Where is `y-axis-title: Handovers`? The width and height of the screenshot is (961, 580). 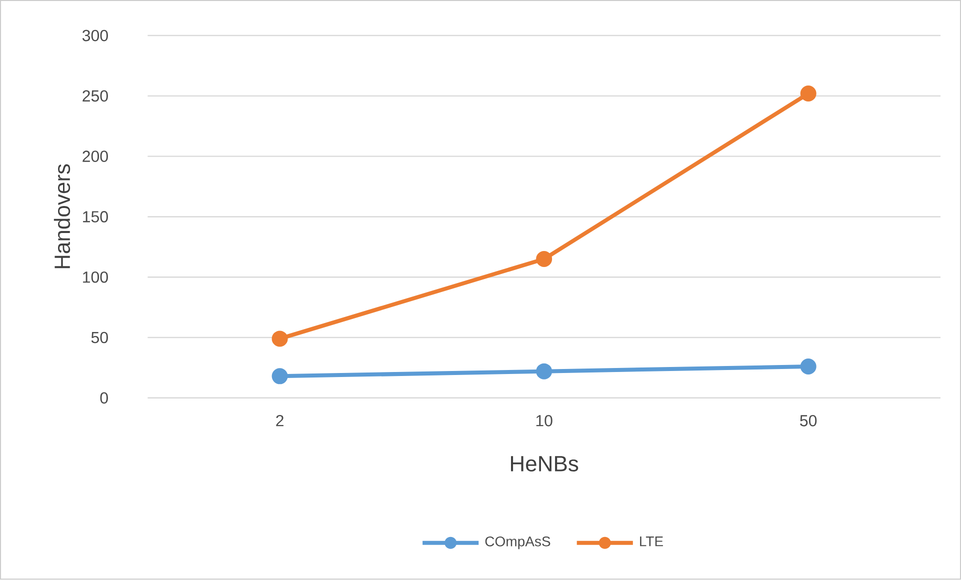 y-axis-title: Handovers is located at coordinates (62, 216).